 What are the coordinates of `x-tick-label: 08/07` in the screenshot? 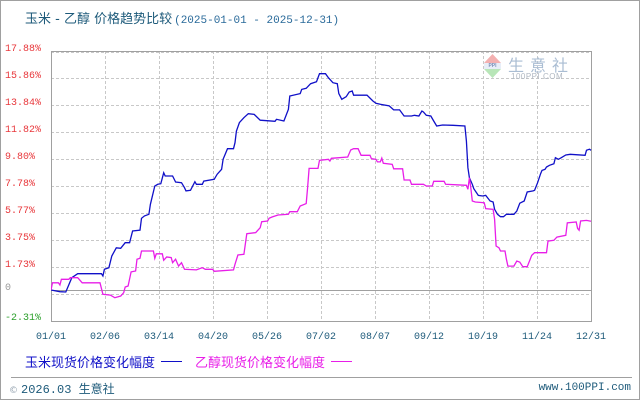 It's located at (374, 337).